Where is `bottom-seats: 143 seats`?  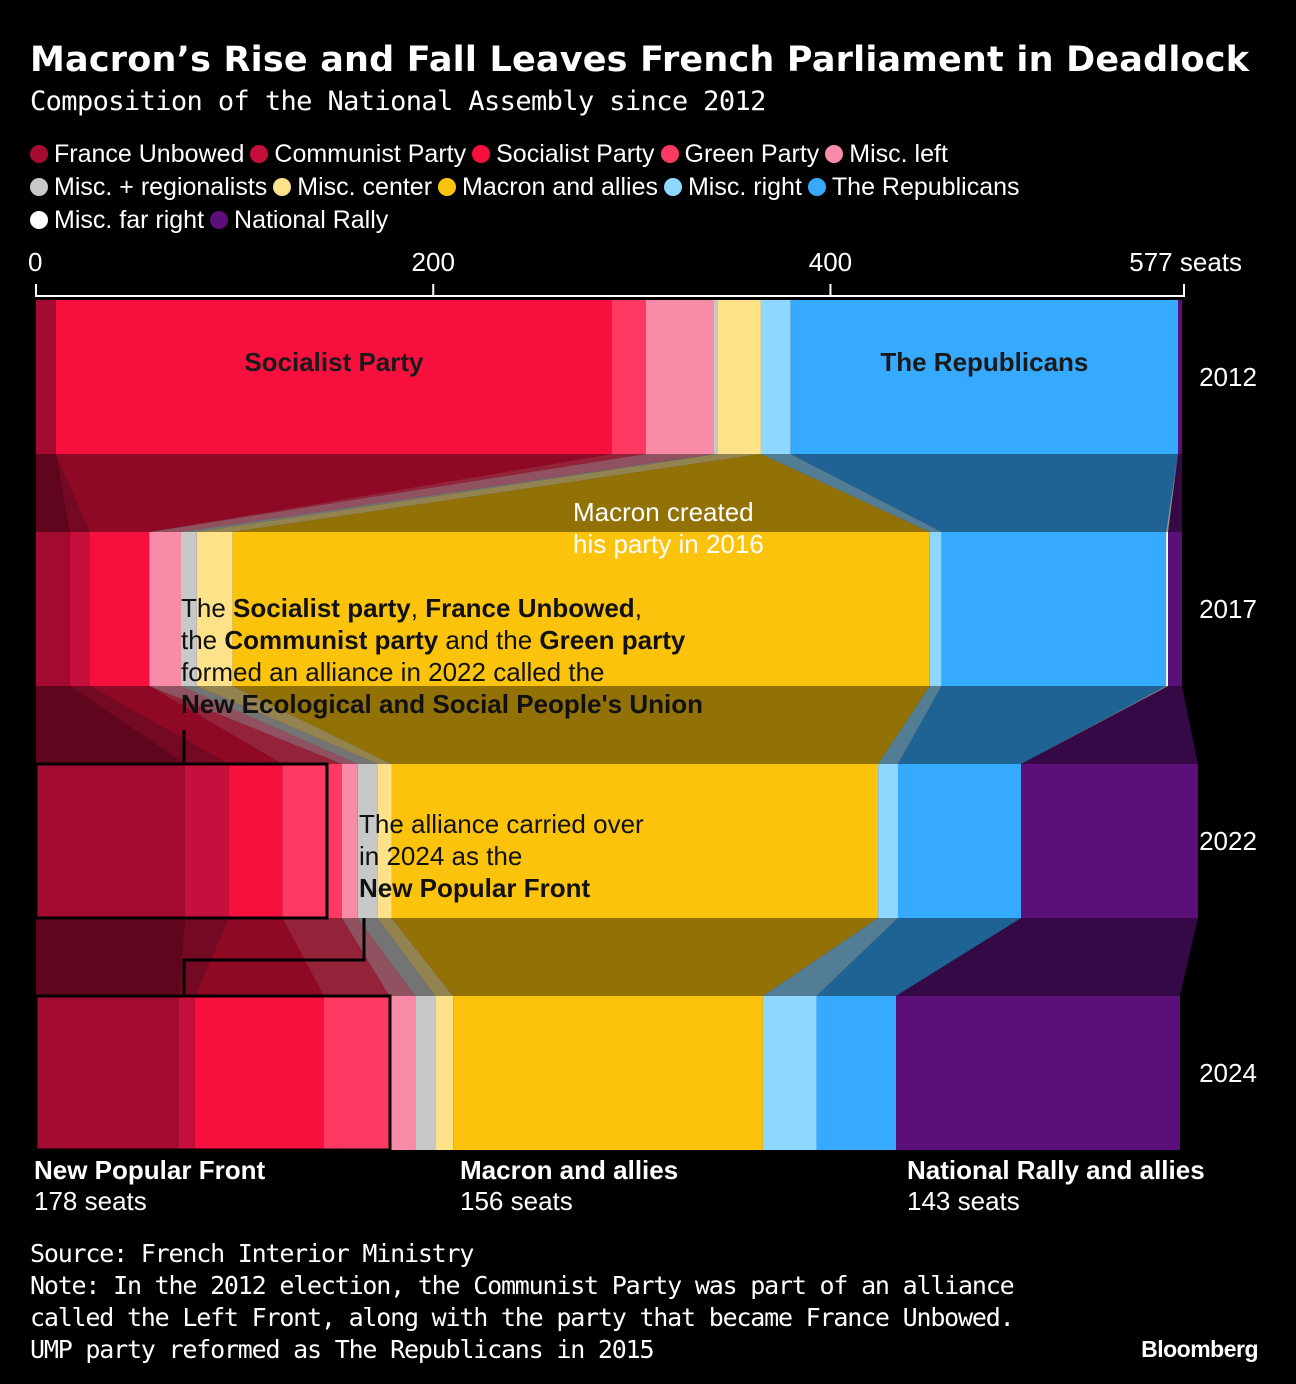
bottom-seats: 143 seats is located at coordinates (963, 1201).